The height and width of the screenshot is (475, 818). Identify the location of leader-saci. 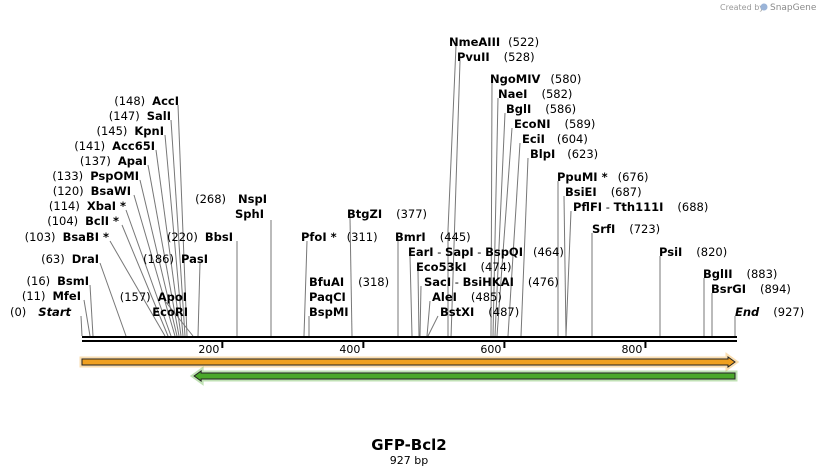
(420, 311).